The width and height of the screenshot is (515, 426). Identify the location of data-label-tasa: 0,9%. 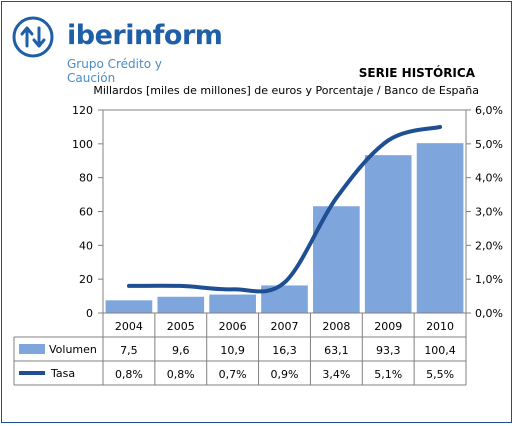
(285, 374).